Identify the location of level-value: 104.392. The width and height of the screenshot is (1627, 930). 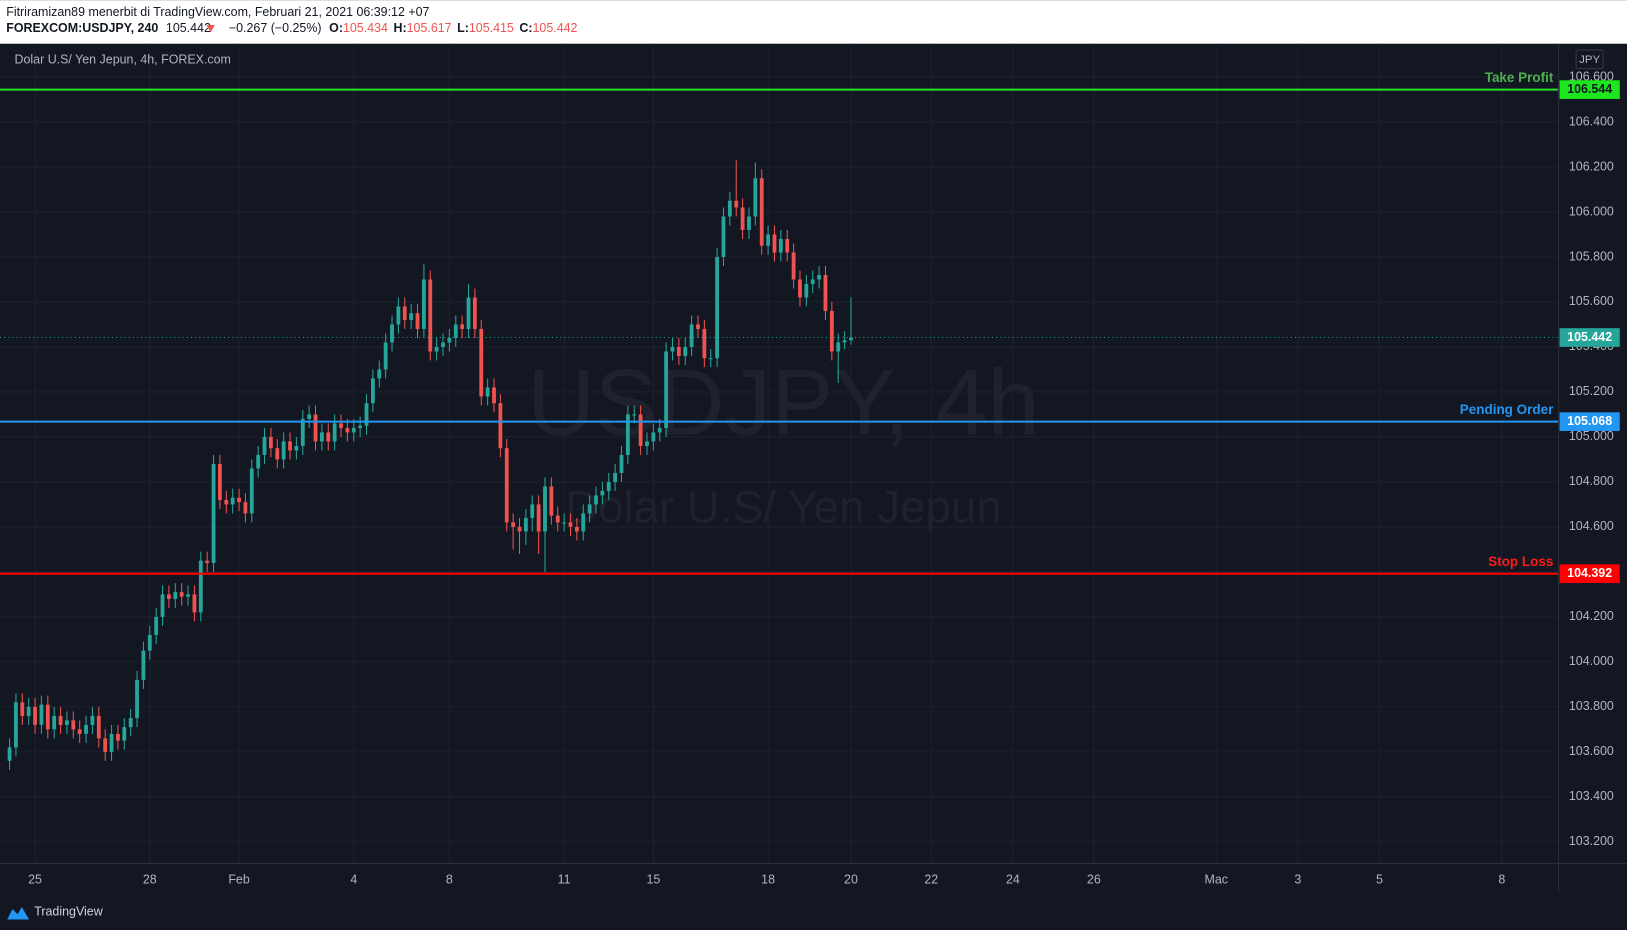
(1589, 573).